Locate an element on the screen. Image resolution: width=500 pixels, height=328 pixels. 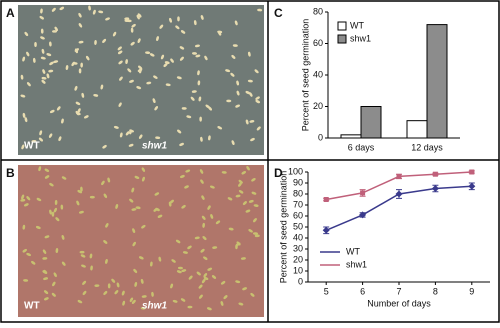
y-tick-label: 70 is located at coordinates (298, 204).